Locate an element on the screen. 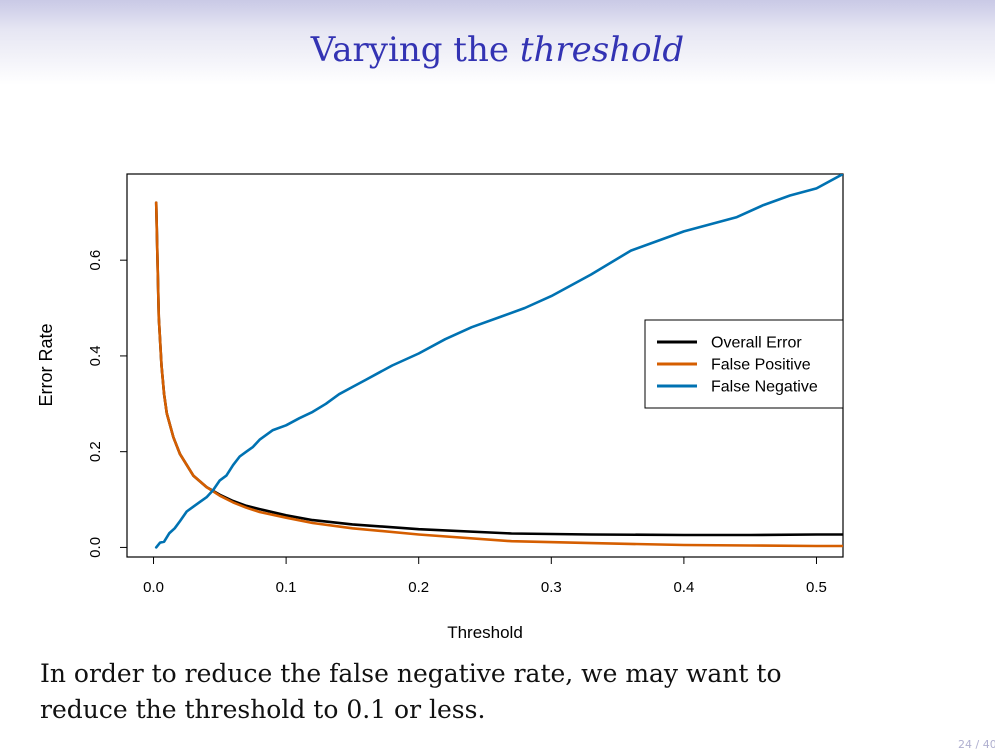  header-band is located at coordinates (497, 42).